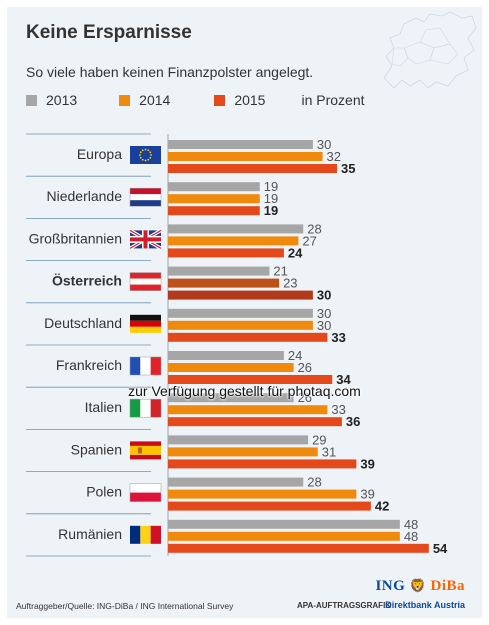  Describe the element at coordinates (87, 281) in the screenshot. I see `country-label: Österreich` at that location.